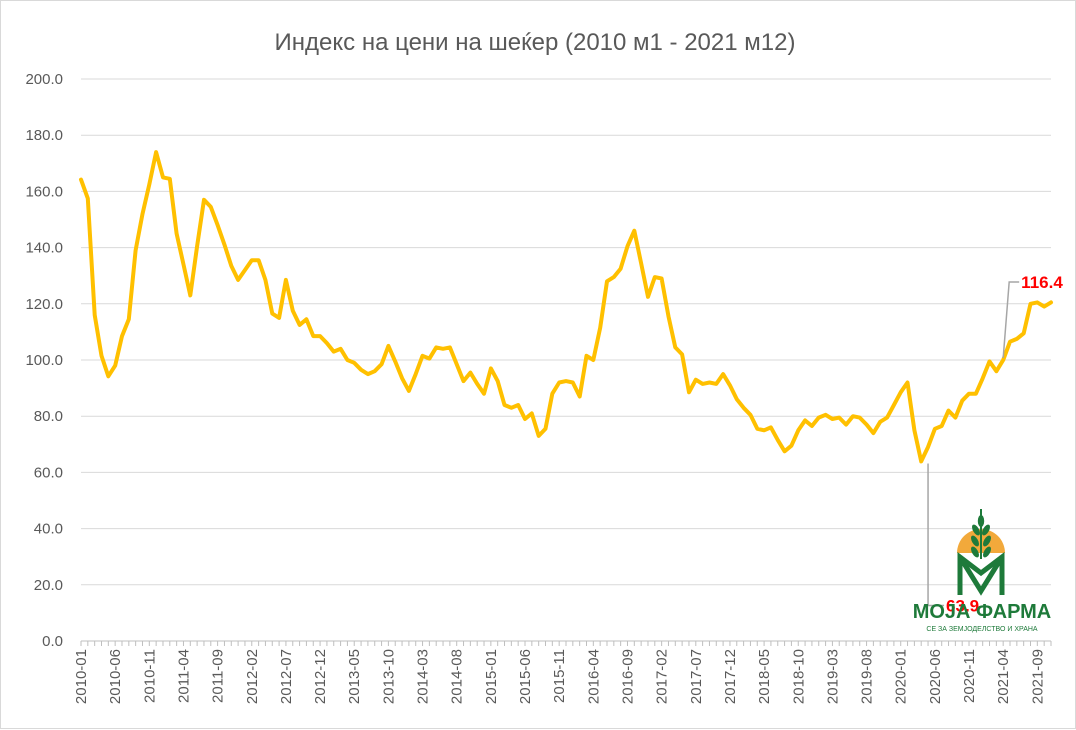 Image resolution: width=1076 pixels, height=730 pixels. Describe the element at coordinates (457, 676) in the screenshot. I see `x-tick-label: 2014-08` at that location.